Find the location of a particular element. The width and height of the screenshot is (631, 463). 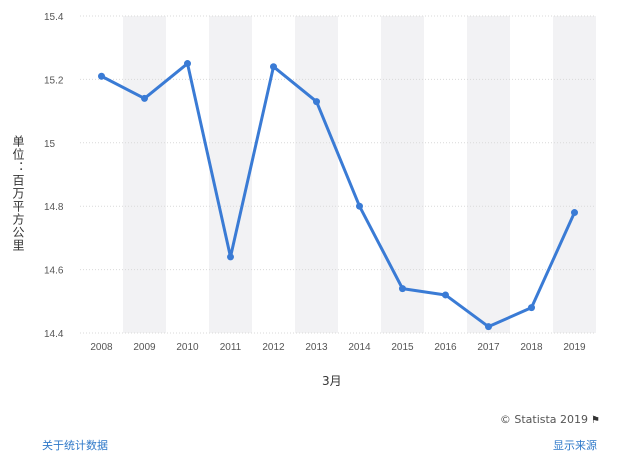

statista-credit: © Statista 2019 ⚑ is located at coordinates (550, 419).